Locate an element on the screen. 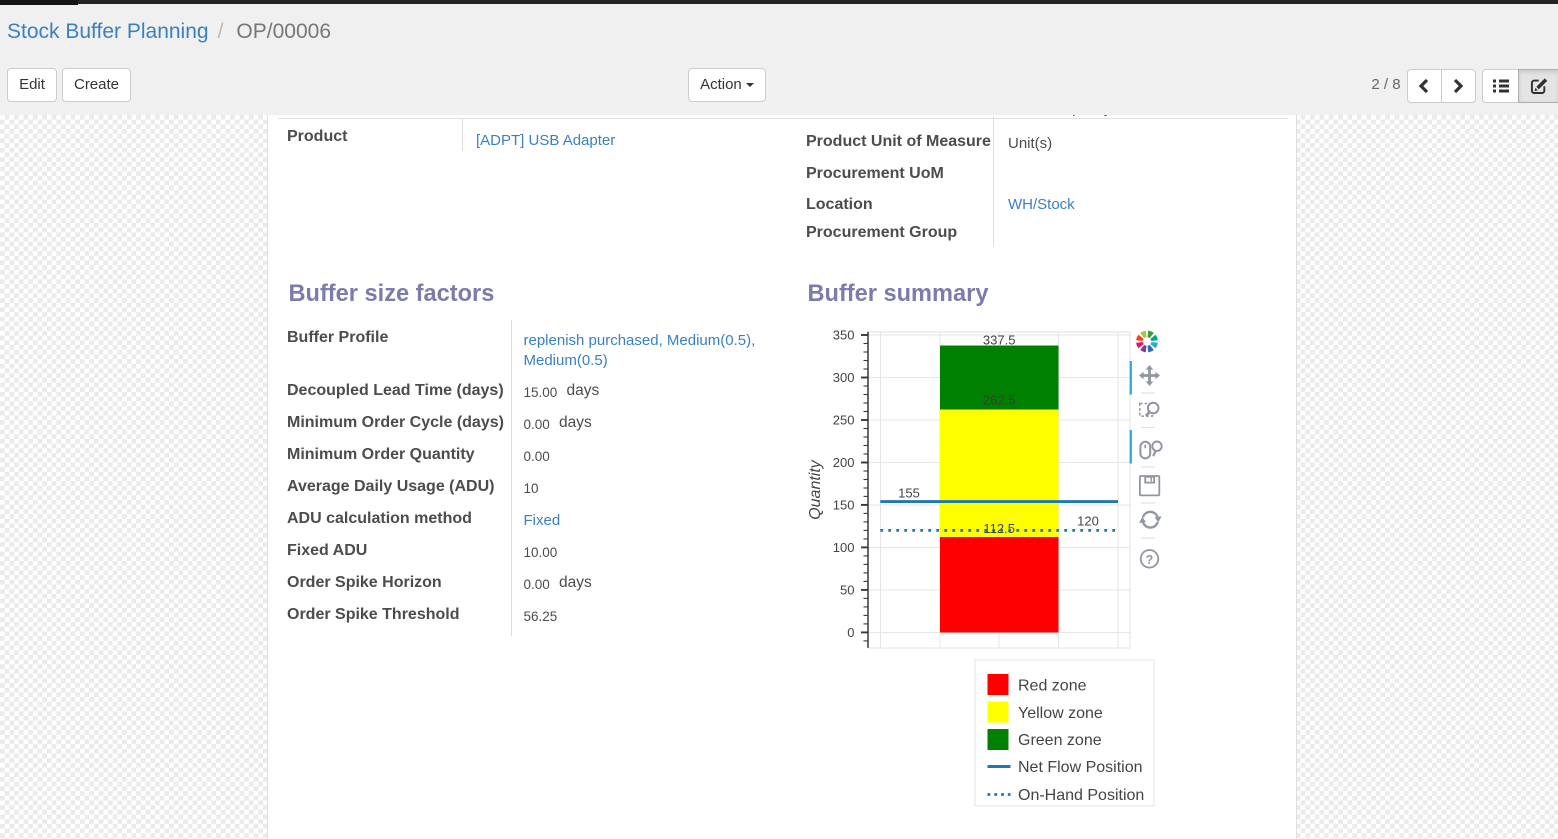  svg-text: 200 is located at coordinates (844, 462).